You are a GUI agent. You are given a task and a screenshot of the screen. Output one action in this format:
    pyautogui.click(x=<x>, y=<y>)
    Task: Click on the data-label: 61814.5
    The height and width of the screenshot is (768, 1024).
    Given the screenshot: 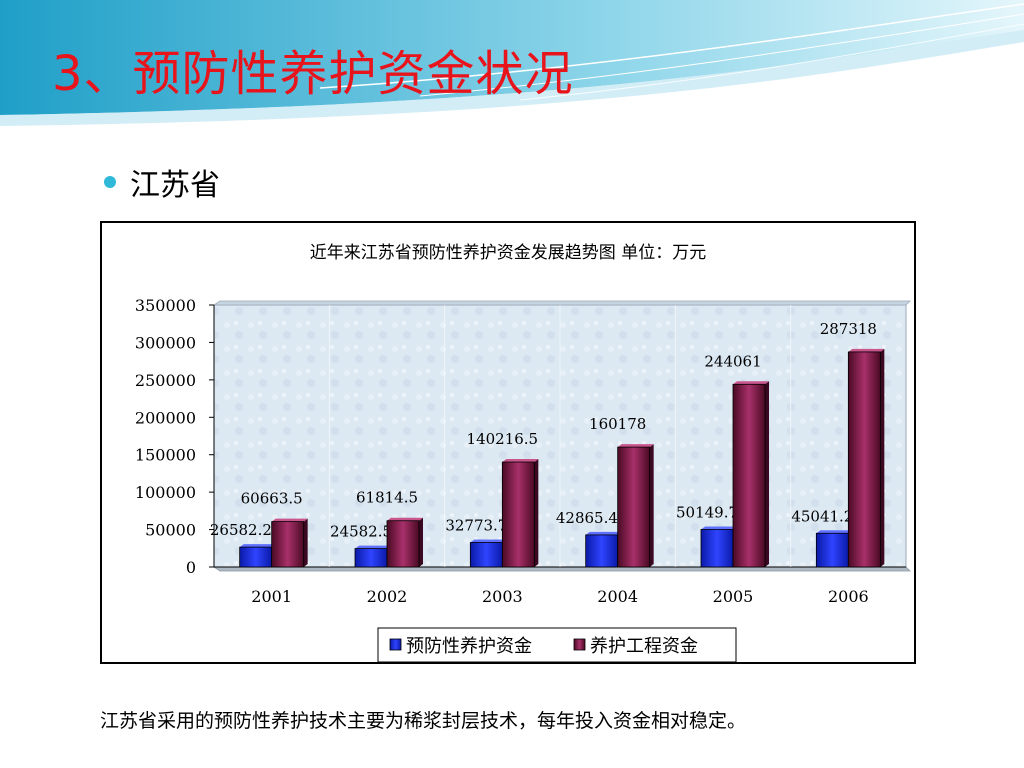 What is the action you would take?
    pyautogui.click(x=387, y=498)
    